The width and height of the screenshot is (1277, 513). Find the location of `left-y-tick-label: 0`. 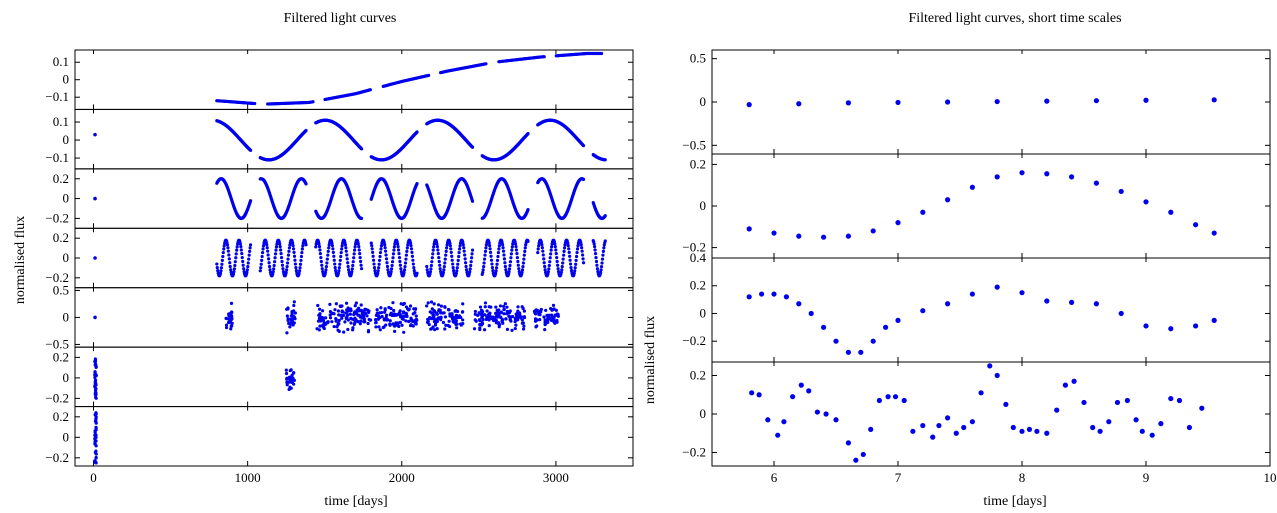

left-y-tick-label: 0 is located at coordinates (66, 257).